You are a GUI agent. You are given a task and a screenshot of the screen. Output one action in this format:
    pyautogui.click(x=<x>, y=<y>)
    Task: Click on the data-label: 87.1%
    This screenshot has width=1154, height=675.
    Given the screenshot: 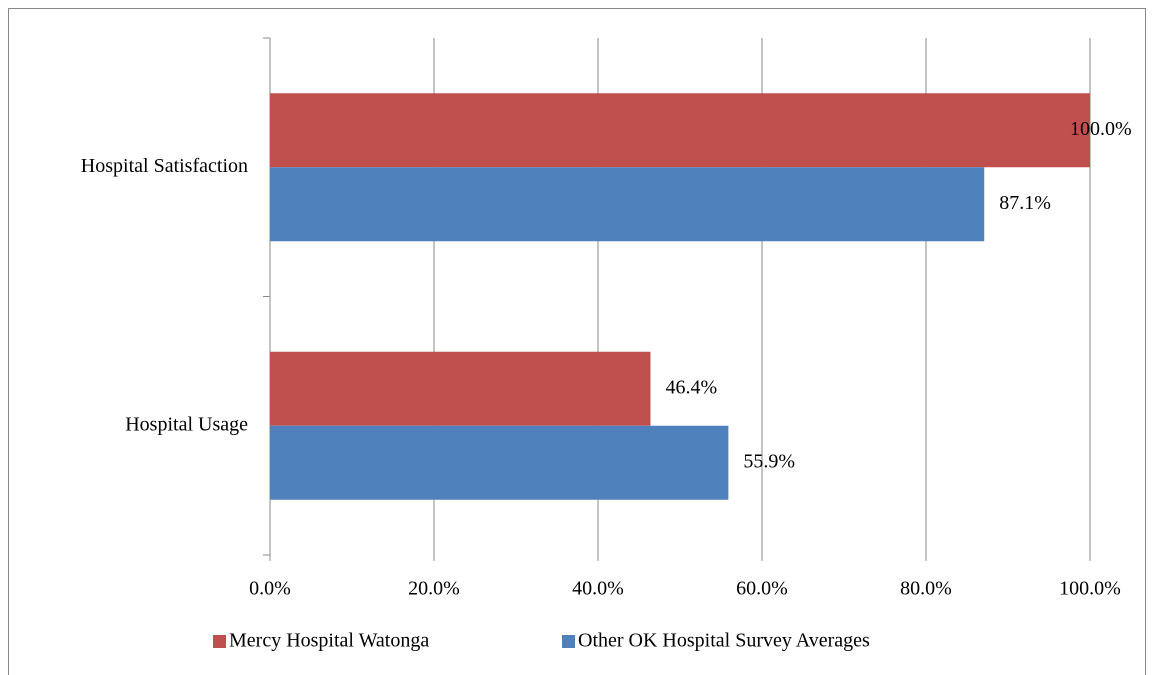 What is the action you would take?
    pyautogui.click(x=1025, y=203)
    